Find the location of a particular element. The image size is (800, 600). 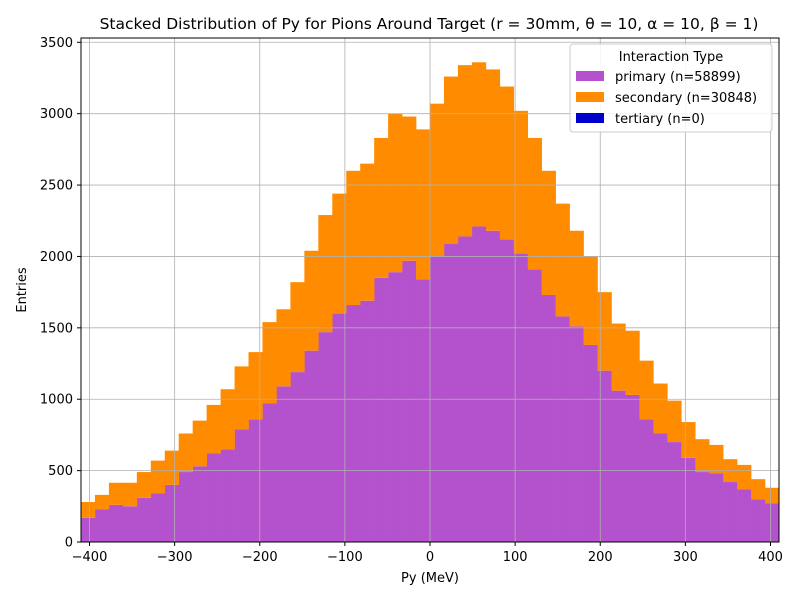

legend-swatch-secondary is located at coordinates (590, 97).